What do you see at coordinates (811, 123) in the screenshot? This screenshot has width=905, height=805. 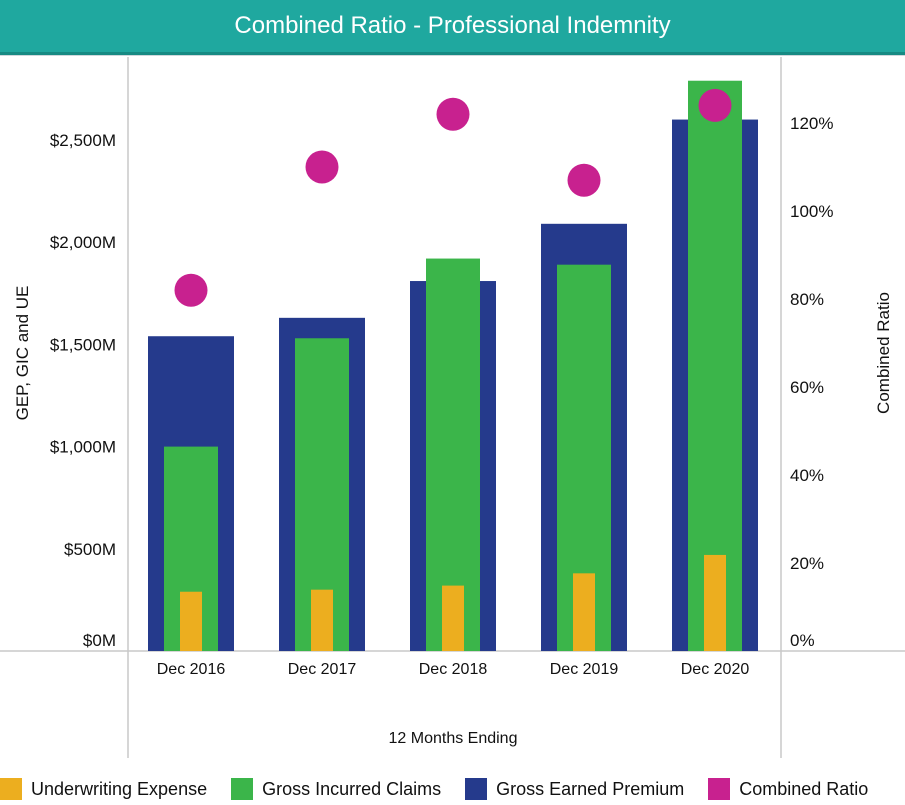 I see `y2-tick-label: 120%` at bounding box center [811, 123].